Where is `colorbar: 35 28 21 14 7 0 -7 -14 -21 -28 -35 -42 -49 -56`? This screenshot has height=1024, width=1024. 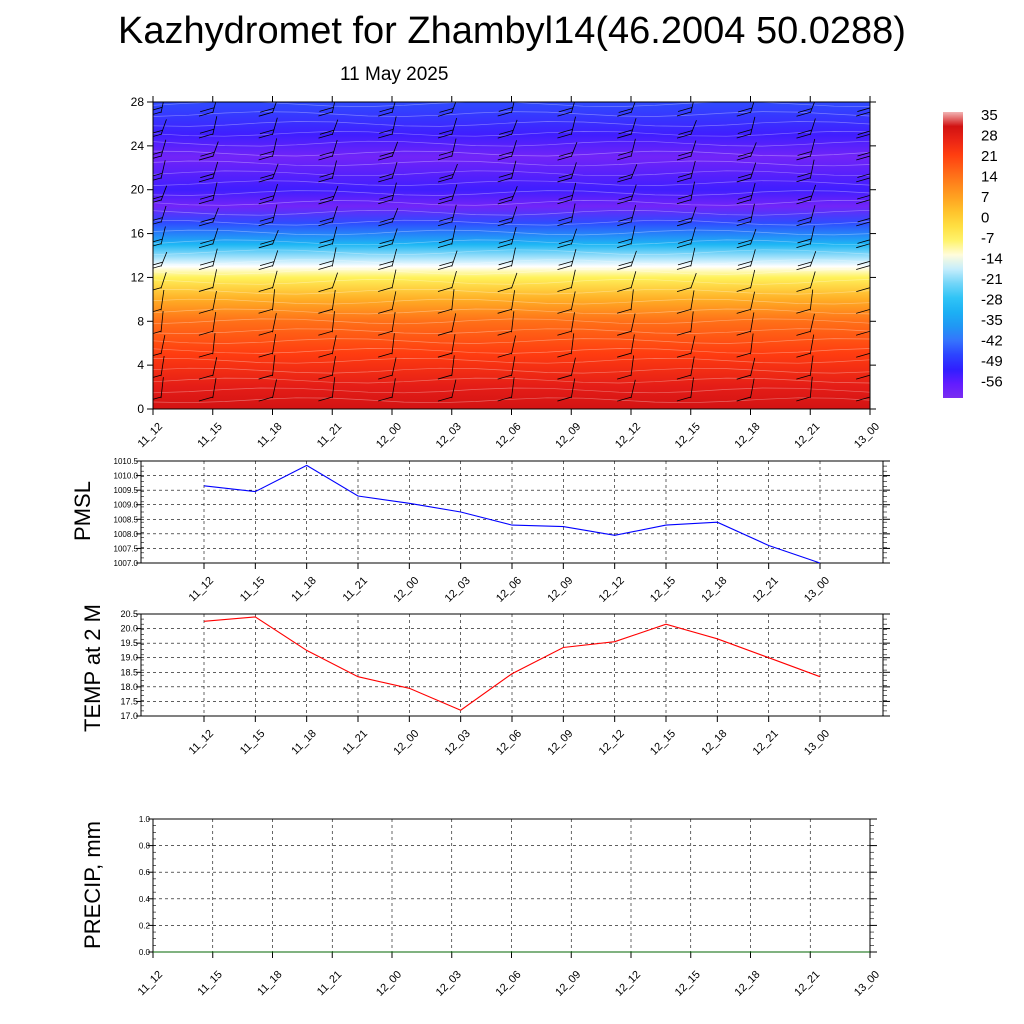
colorbar: 35 28 21 14 7 0 -7 -14 -21 -28 -35 -42 -49 -56 is located at coordinates (973, 252).